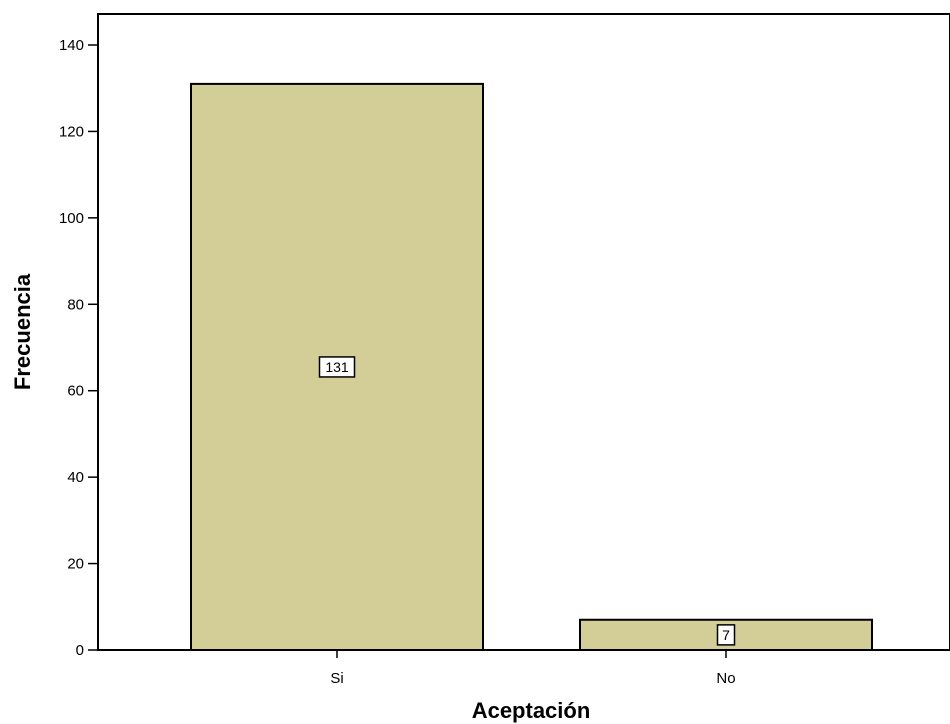 The image size is (950, 724). Describe the element at coordinates (336, 678) in the screenshot. I see `x-tick-label: Si` at that location.